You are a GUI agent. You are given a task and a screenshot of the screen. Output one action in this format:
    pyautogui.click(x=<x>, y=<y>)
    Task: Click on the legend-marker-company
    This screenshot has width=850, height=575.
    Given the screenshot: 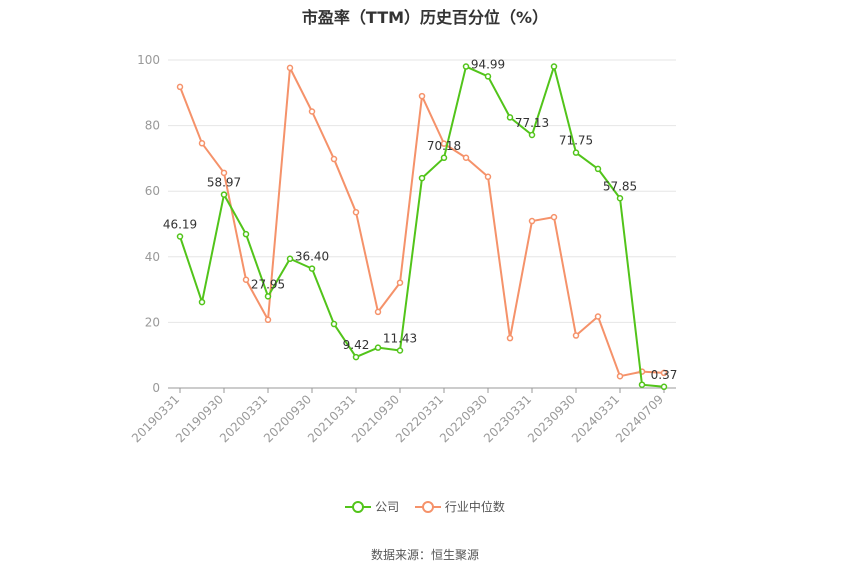 What is the action you would take?
    pyautogui.click(x=358, y=507)
    